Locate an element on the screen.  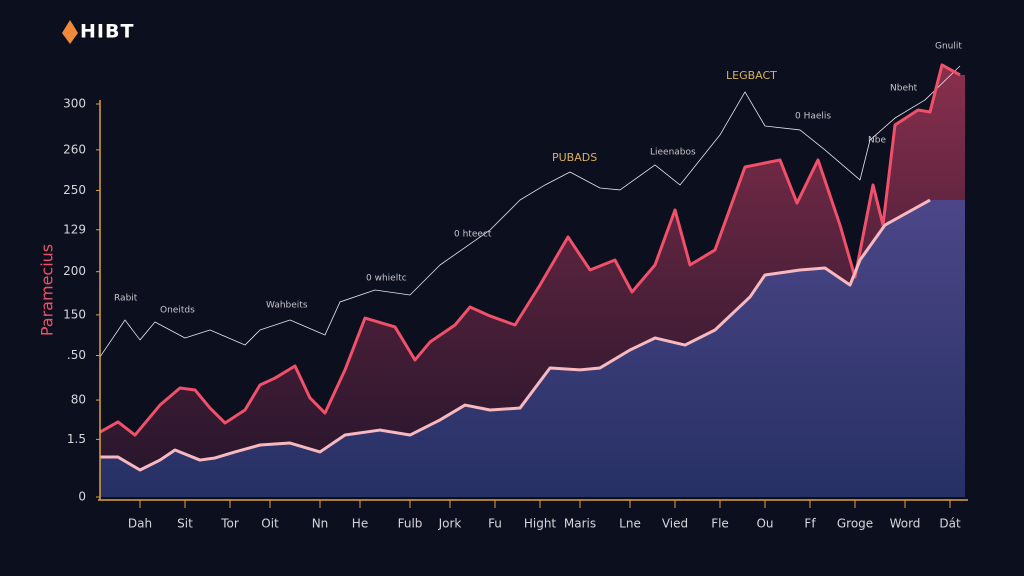
x-tick-label: Sit is located at coordinates (185, 524).